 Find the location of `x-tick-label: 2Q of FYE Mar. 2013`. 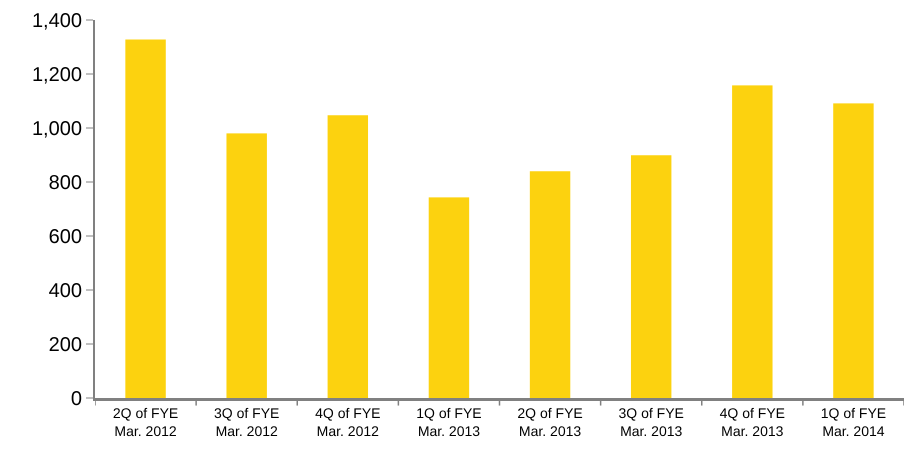

x-tick-label: 2Q of FYE Mar. 2013 is located at coordinates (550, 421).